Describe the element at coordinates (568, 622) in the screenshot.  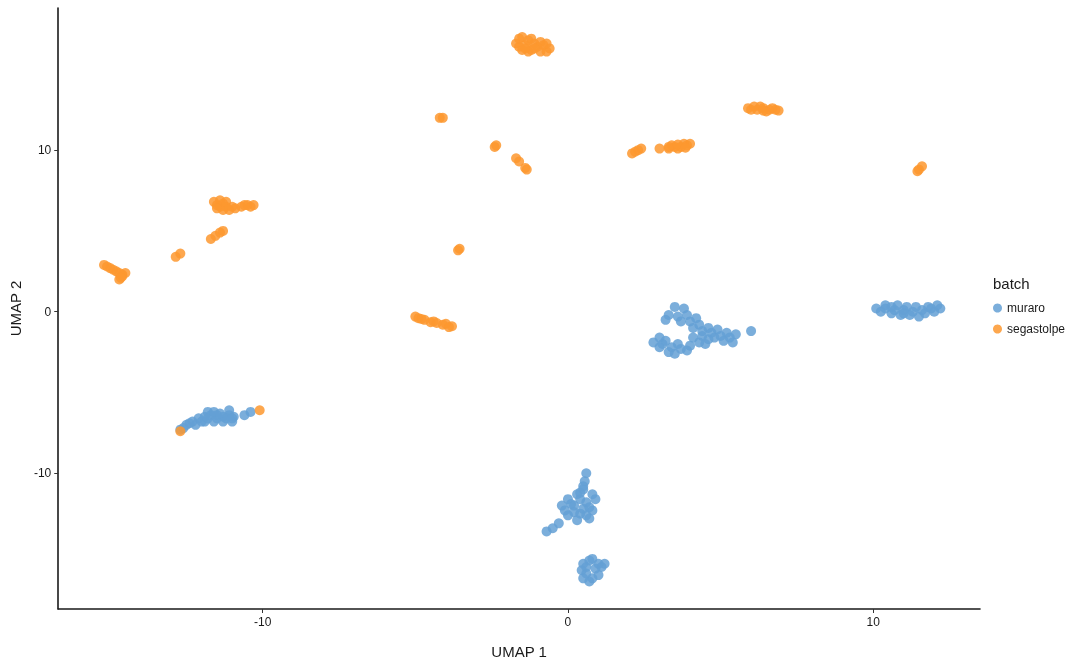
I see `x-tick-label: 0` at that location.